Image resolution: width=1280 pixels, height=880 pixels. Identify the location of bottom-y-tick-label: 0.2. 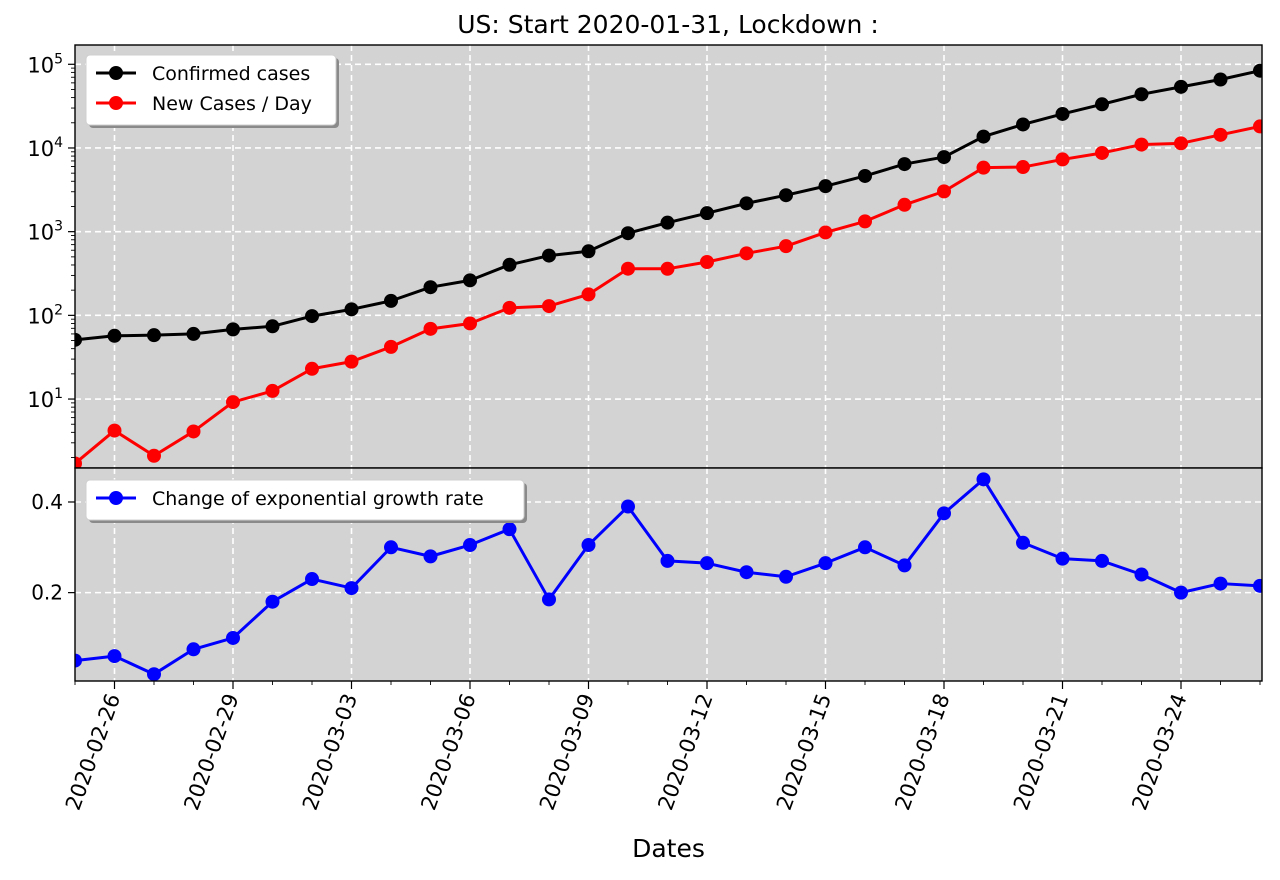
(47, 593).